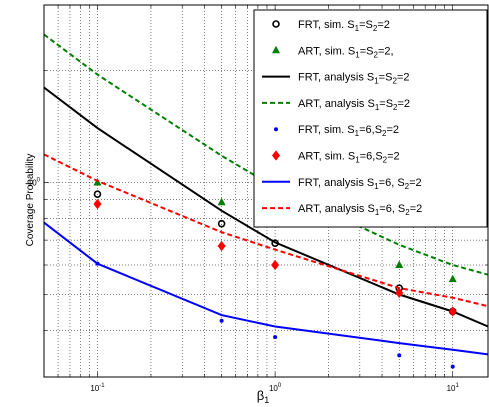  I want to click on legend-label: ART, sim. S1=S2=2,, so click(346, 52).